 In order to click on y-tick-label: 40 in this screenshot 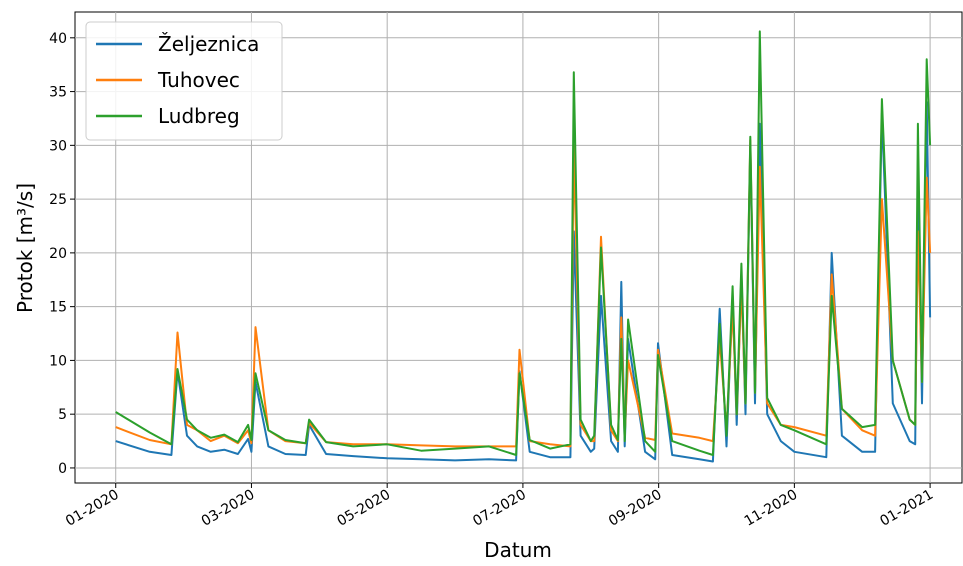, I will do `click(58, 39)`.